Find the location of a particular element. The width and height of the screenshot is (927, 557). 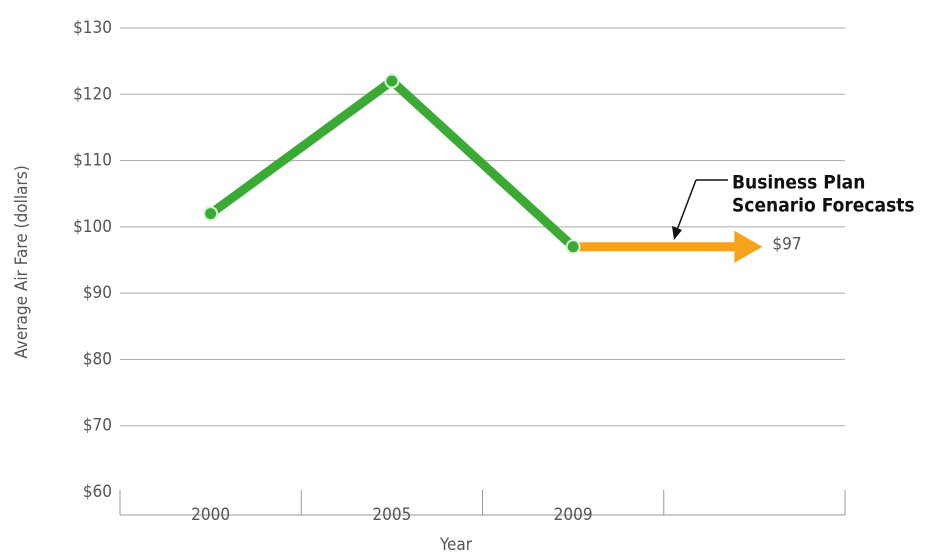

y-tick-label: $130 is located at coordinates (92, 28).